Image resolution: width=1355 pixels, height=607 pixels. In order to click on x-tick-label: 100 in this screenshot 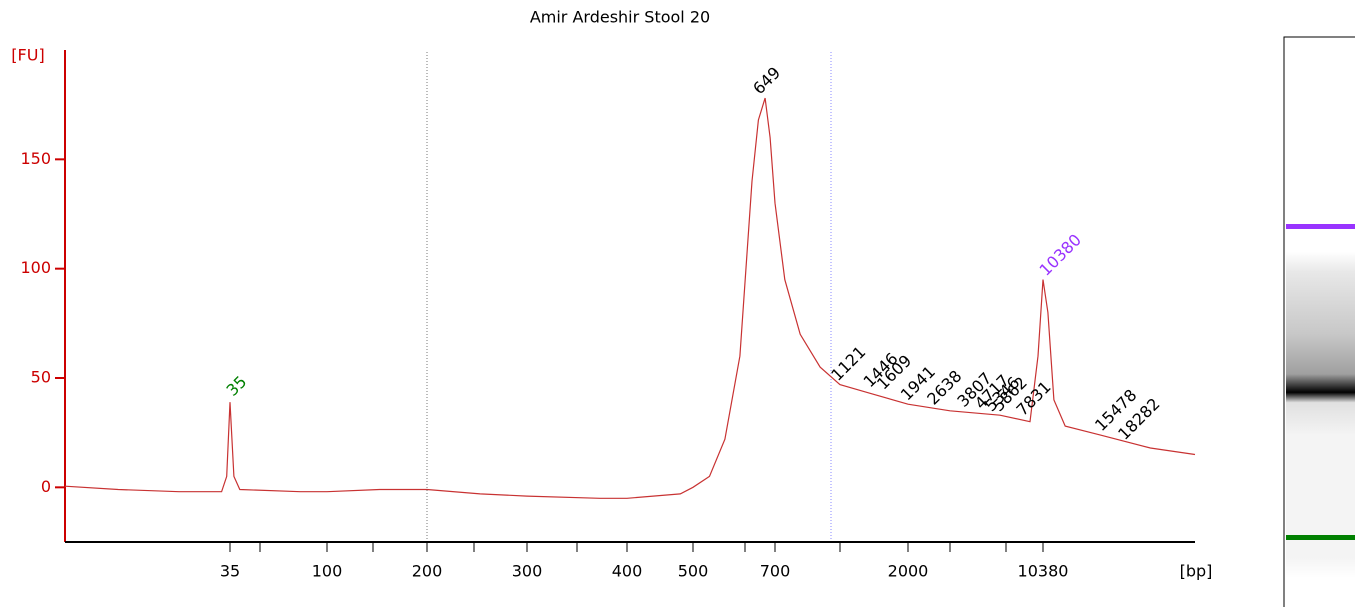, I will do `click(327, 571)`.